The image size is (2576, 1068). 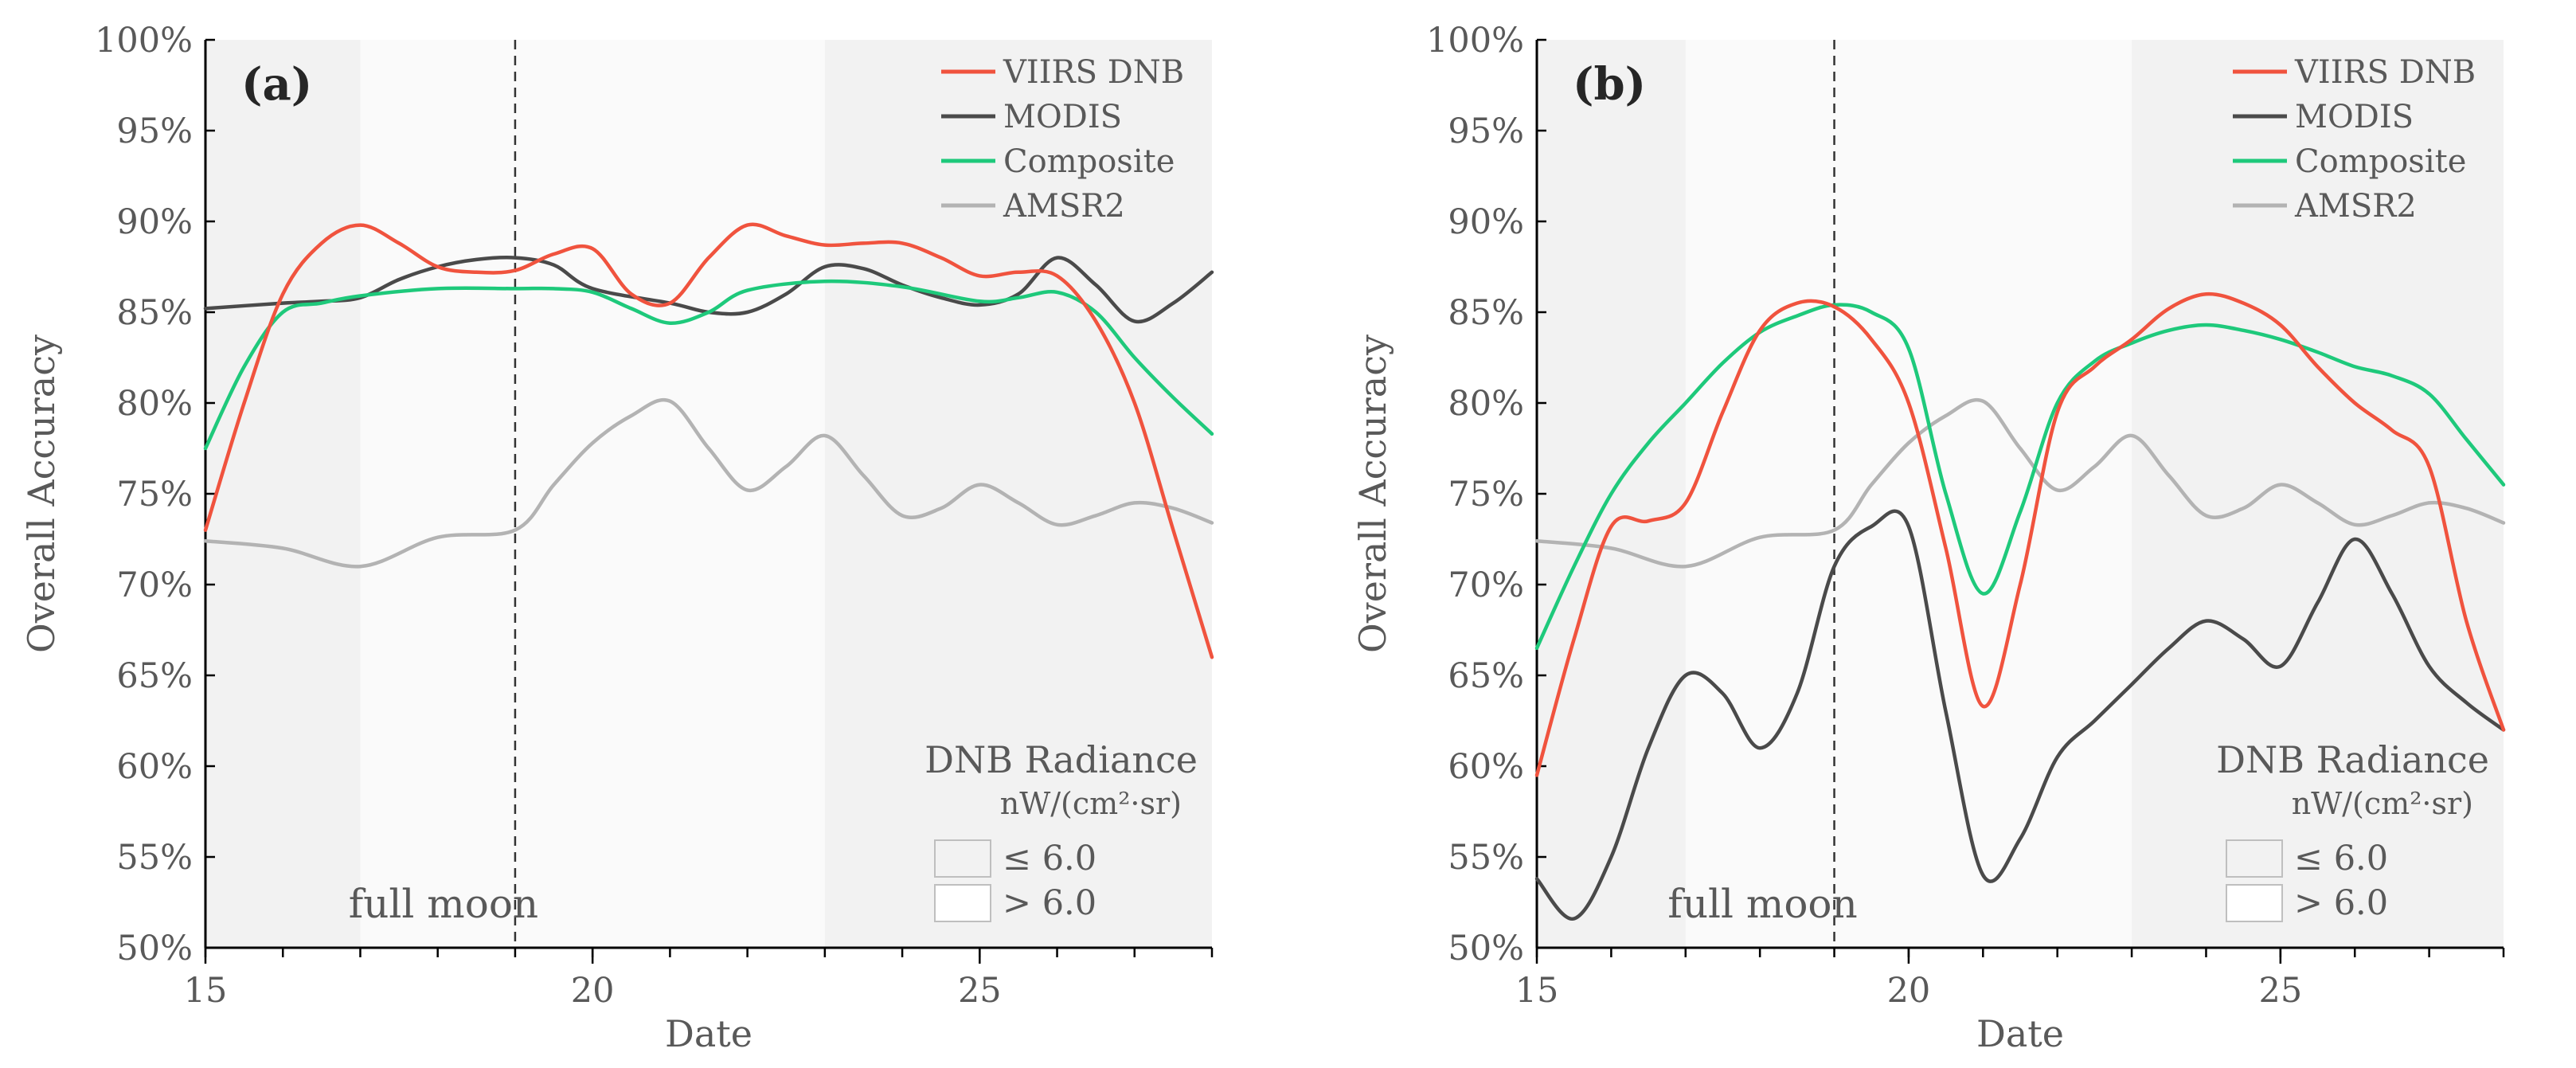 I want to click on panel-label: (b), so click(x=1610, y=84).